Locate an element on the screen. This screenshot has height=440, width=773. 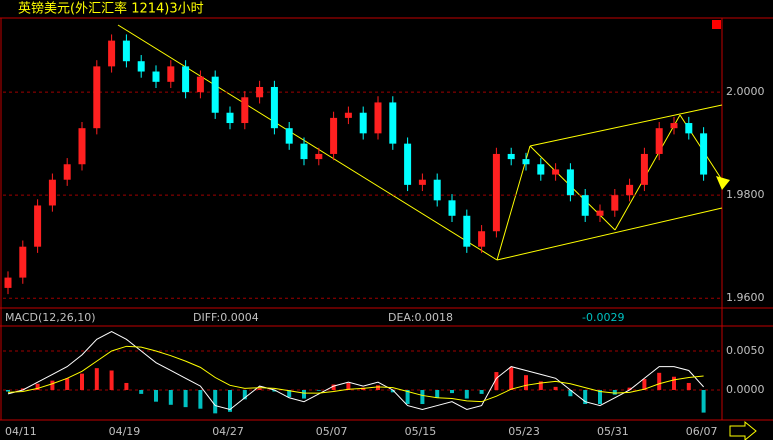
x-tick-label: 04/27 is located at coordinates (228, 431).